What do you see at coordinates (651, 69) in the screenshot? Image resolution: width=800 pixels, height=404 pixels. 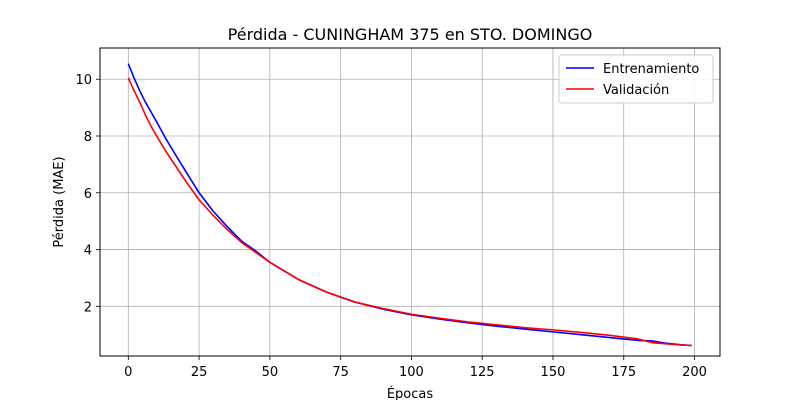 I see `legend-label: Entrenamiento` at bounding box center [651, 69].